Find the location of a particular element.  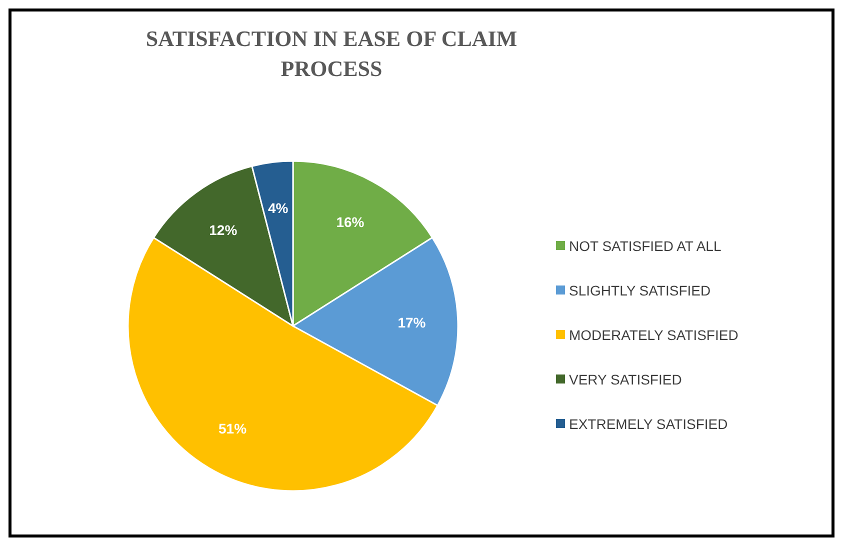

legend-label: SLIGHTLY SATISFIED is located at coordinates (640, 290).